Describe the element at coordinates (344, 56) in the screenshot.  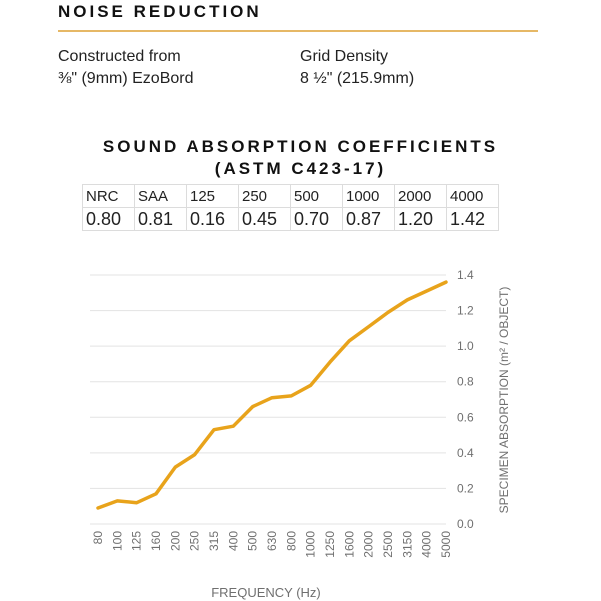
I see `spec-grid-density-label: Grid Density` at that location.